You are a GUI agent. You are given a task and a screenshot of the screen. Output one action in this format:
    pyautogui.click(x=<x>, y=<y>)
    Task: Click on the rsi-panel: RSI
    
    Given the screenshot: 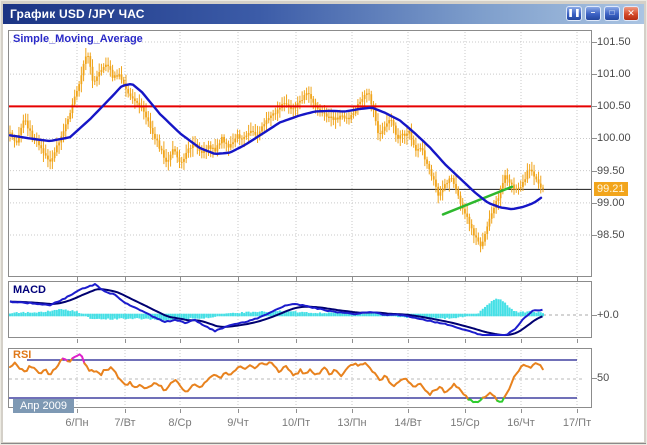 What is the action you would take?
    pyautogui.click(x=300, y=378)
    